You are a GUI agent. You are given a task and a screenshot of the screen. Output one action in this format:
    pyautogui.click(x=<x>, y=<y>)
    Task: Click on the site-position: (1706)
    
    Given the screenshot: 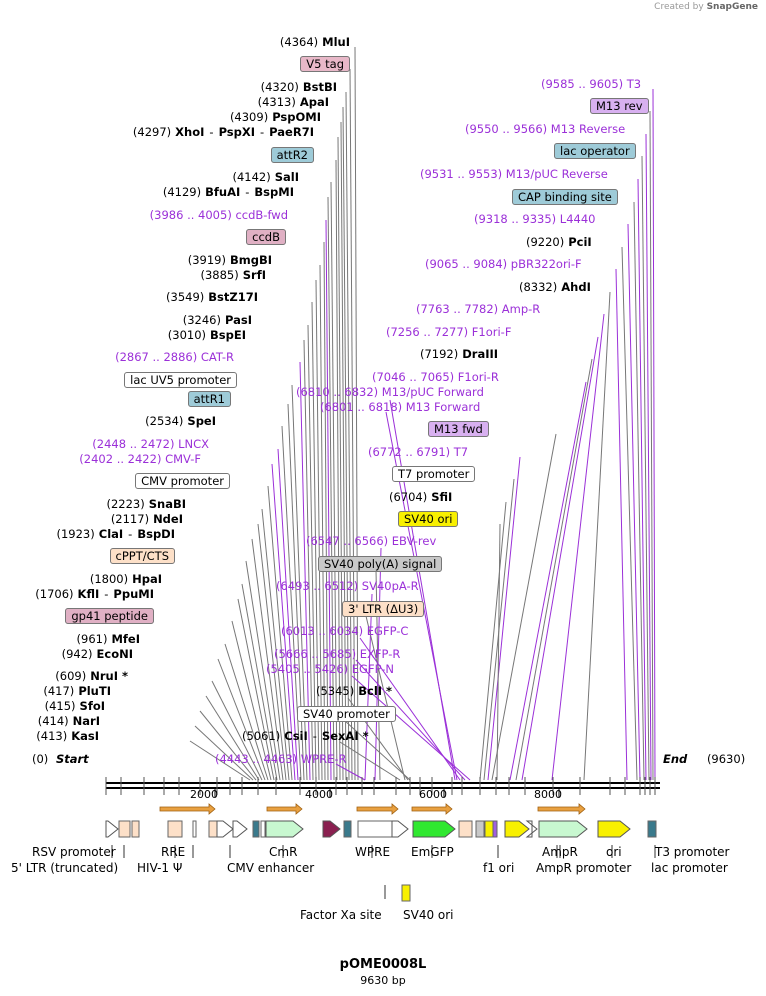 What is the action you would take?
    pyautogui.click(x=54, y=594)
    